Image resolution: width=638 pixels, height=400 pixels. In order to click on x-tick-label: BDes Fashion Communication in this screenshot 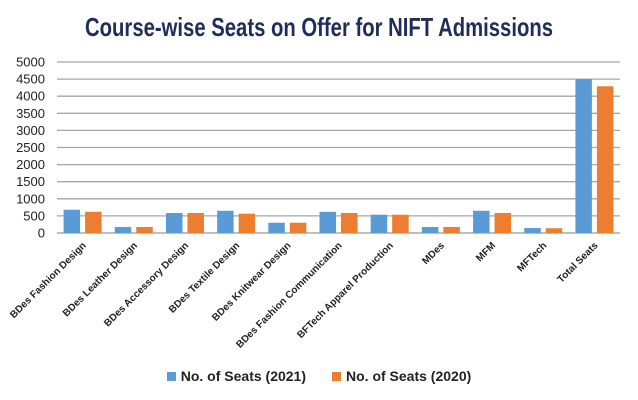, I will do `click(289, 295)`.